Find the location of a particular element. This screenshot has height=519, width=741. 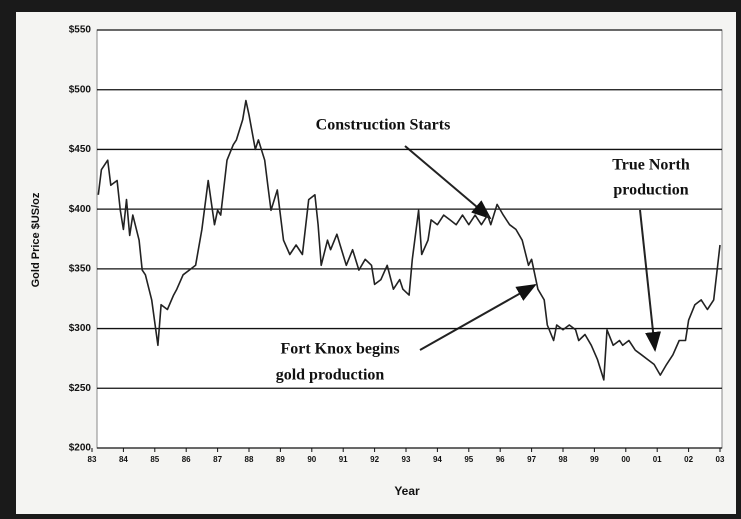

x-tick-label: 90 is located at coordinates (311, 459).